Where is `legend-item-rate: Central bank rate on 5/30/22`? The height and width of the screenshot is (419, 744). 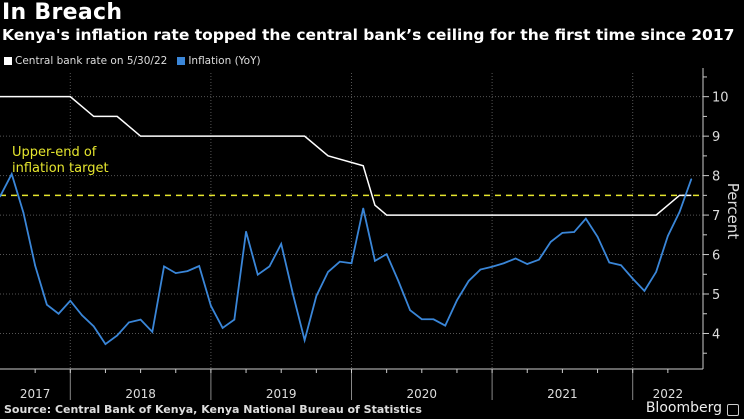
legend-item-rate: Central bank rate on 5/30/22 is located at coordinates (85, 61).